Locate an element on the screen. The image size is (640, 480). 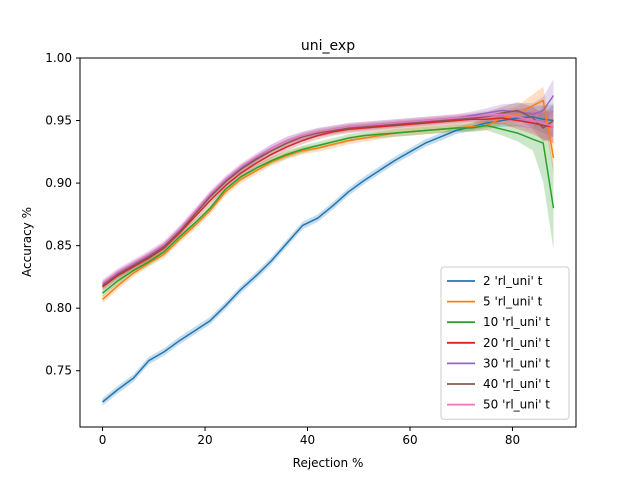
legend-label: 30 'rl_uni' t is located at coordinates (516, 363).